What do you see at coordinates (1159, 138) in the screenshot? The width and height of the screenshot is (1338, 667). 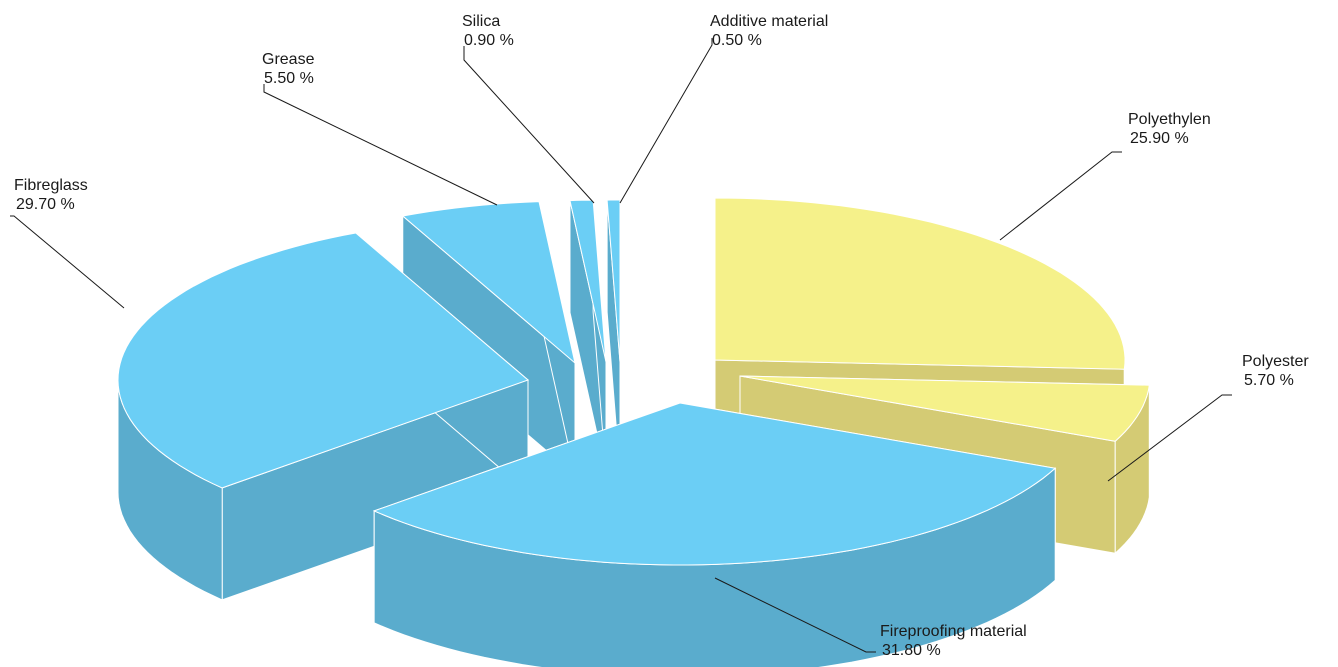 I see `label-value-polyethylen: 25.90 %` at bounding box center [1159, 138].